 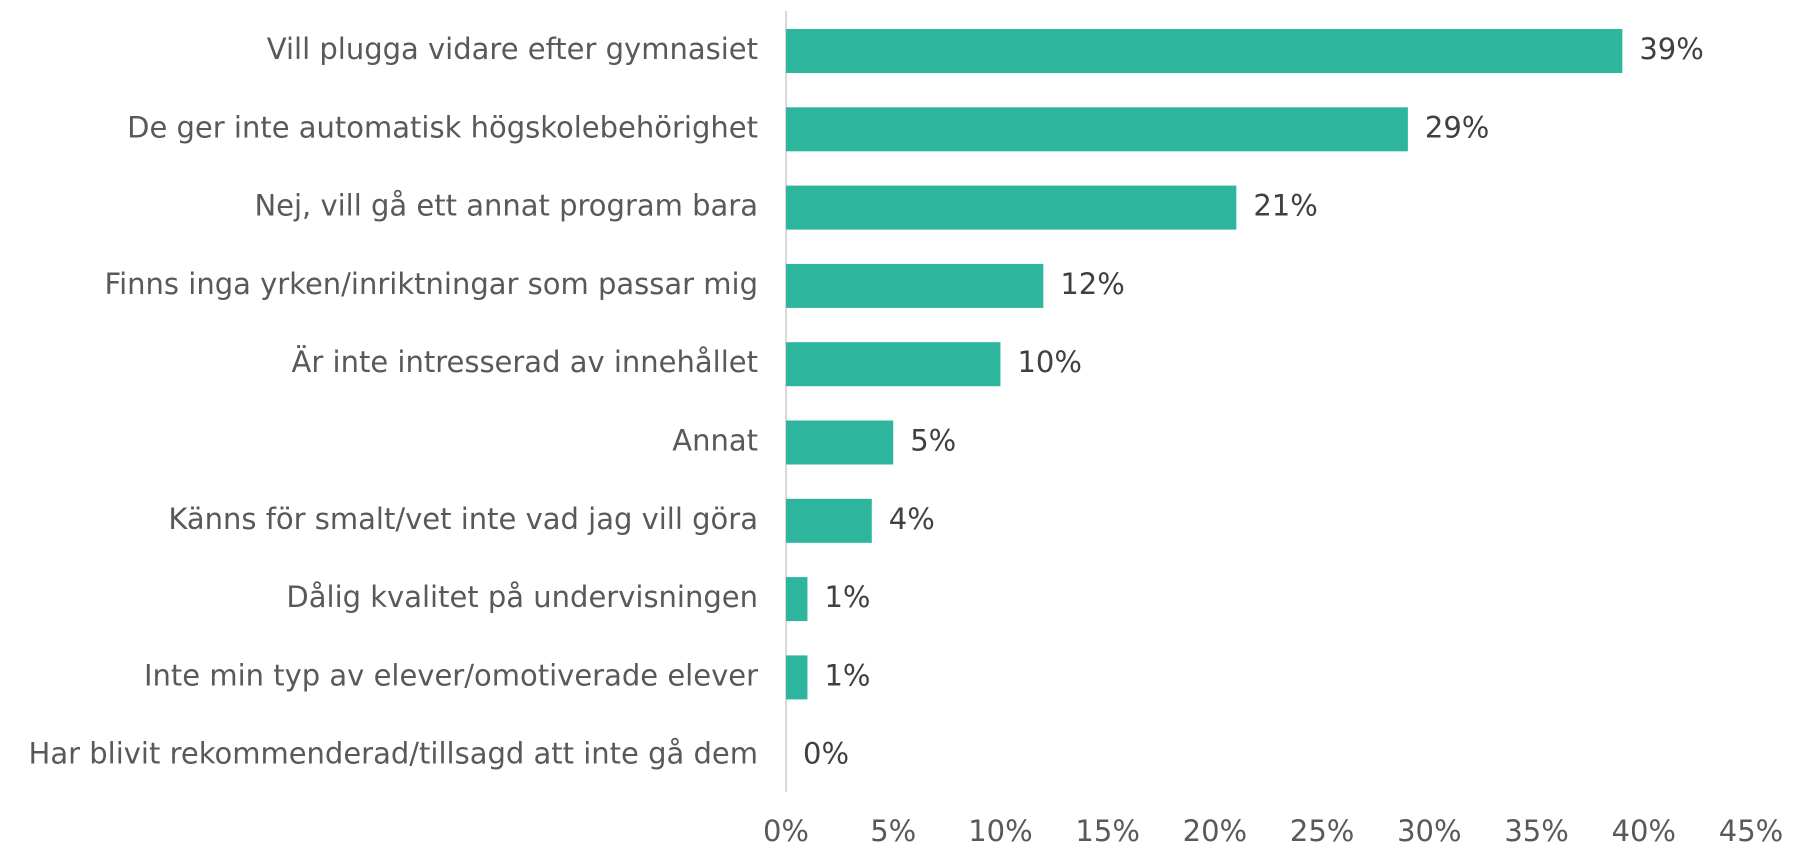 I want to click on x-tick-label: 40%, so click(x=1644, y=831).